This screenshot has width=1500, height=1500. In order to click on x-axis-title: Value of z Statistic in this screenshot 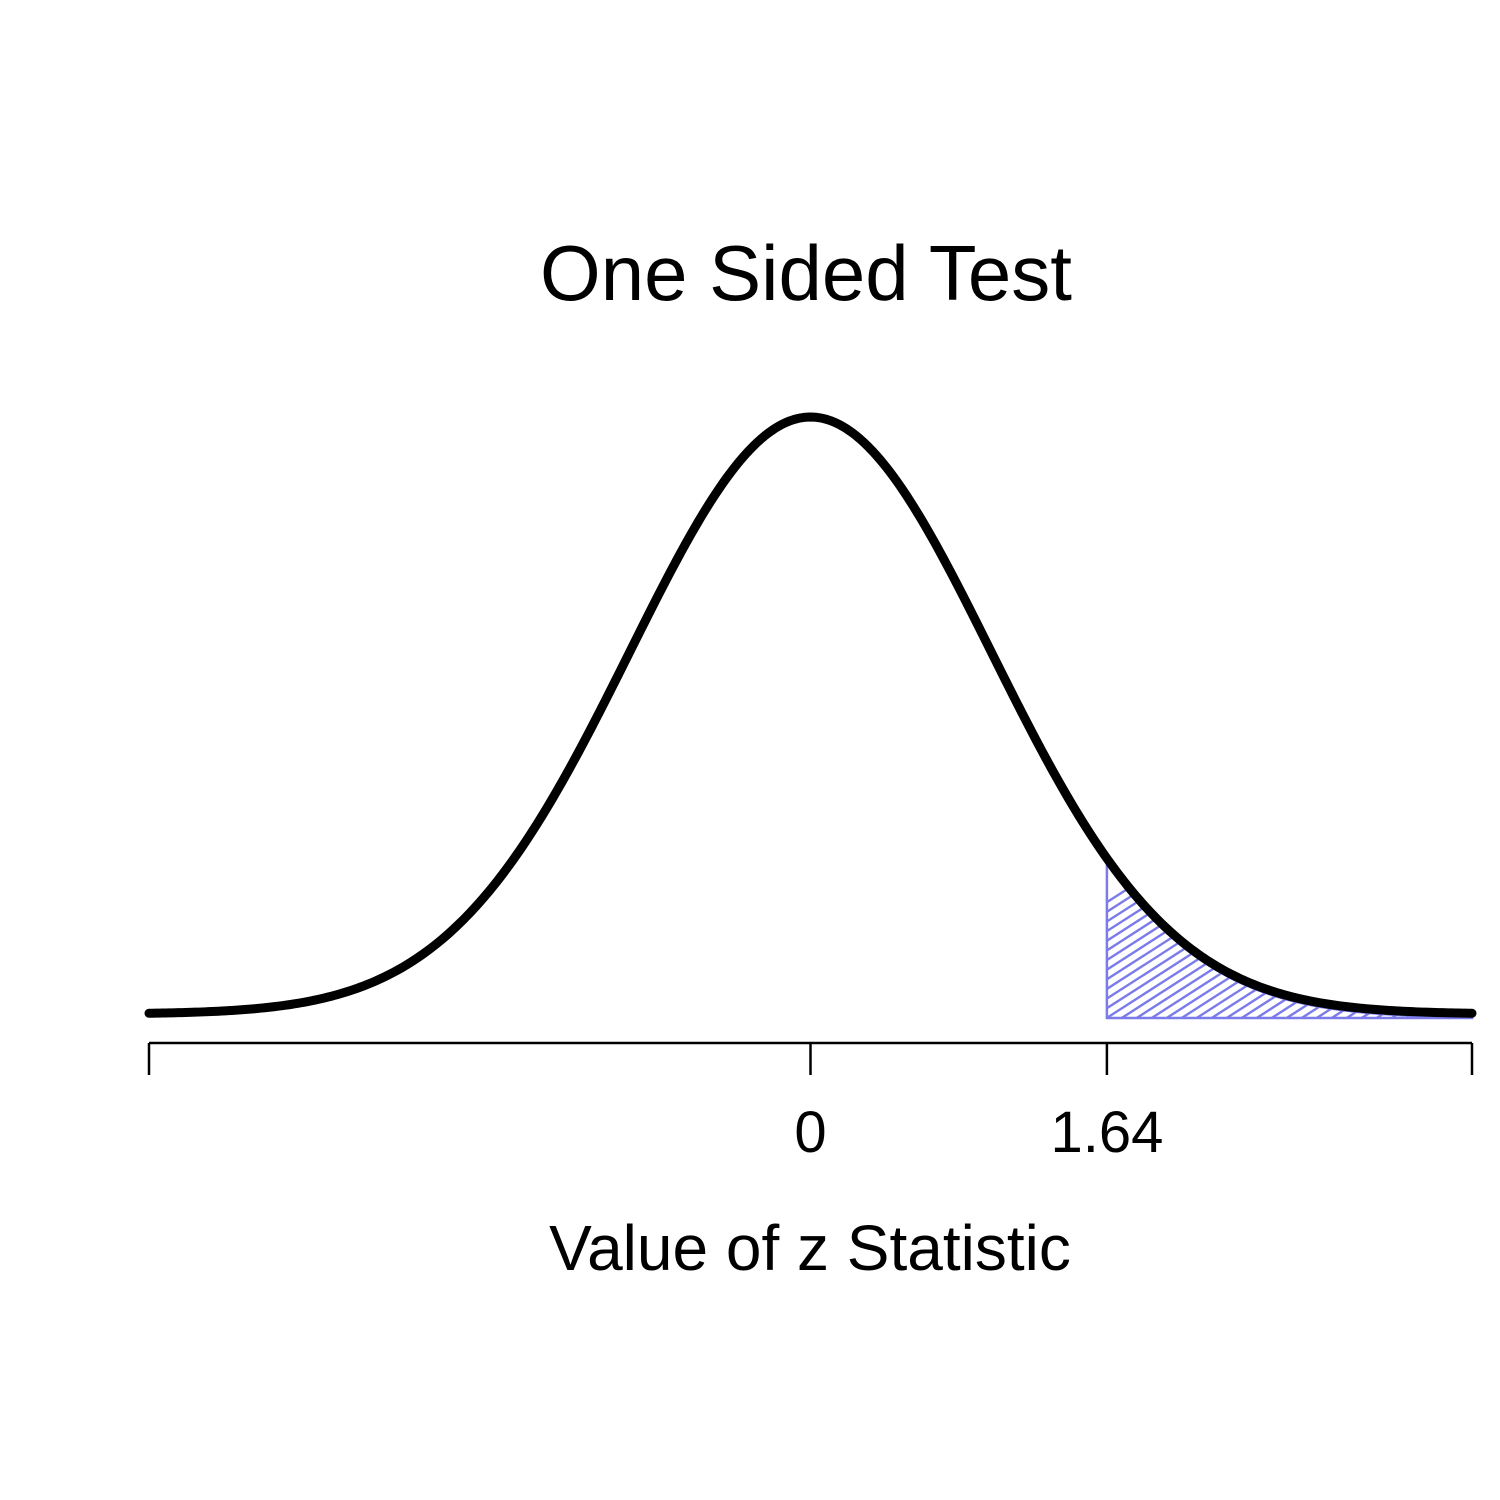, I will do `click(810, 1248)`.